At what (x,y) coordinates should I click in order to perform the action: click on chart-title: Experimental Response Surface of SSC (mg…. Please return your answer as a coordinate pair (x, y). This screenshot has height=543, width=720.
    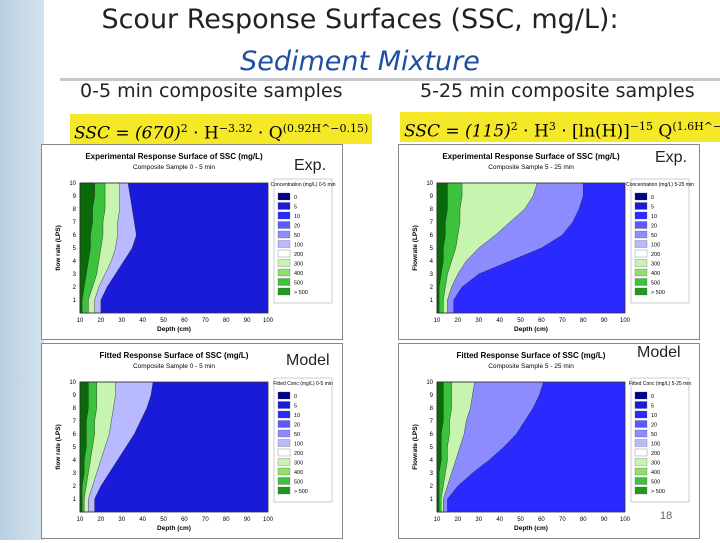
    Looking at the image, I should click on (531, 156).